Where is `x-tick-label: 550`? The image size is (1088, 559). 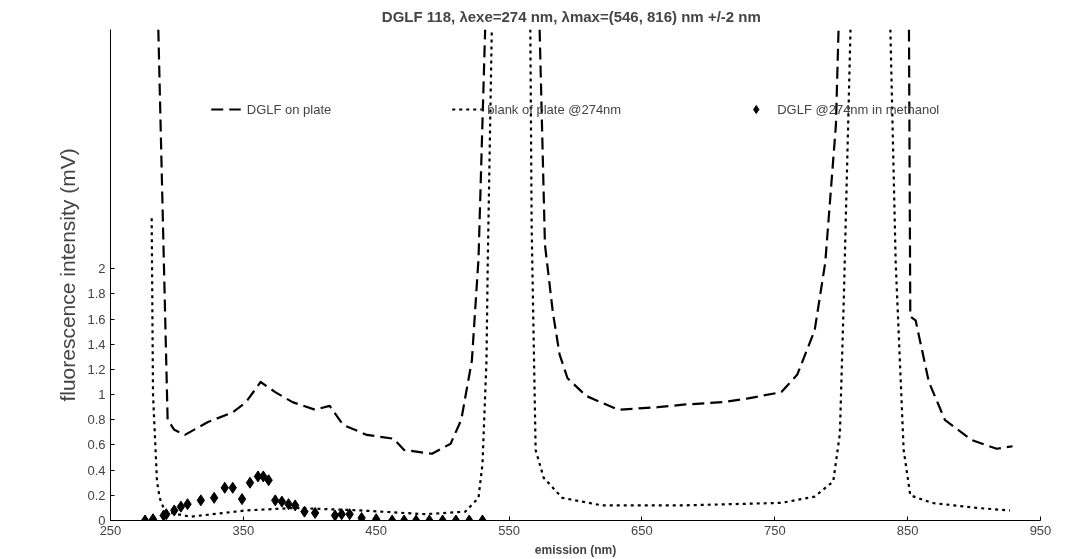
x-tick-label: 550 is located at coordinates (509, 530).